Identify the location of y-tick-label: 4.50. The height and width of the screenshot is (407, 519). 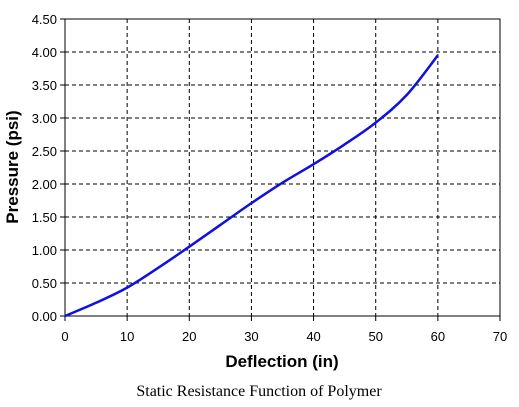
(44, 19).